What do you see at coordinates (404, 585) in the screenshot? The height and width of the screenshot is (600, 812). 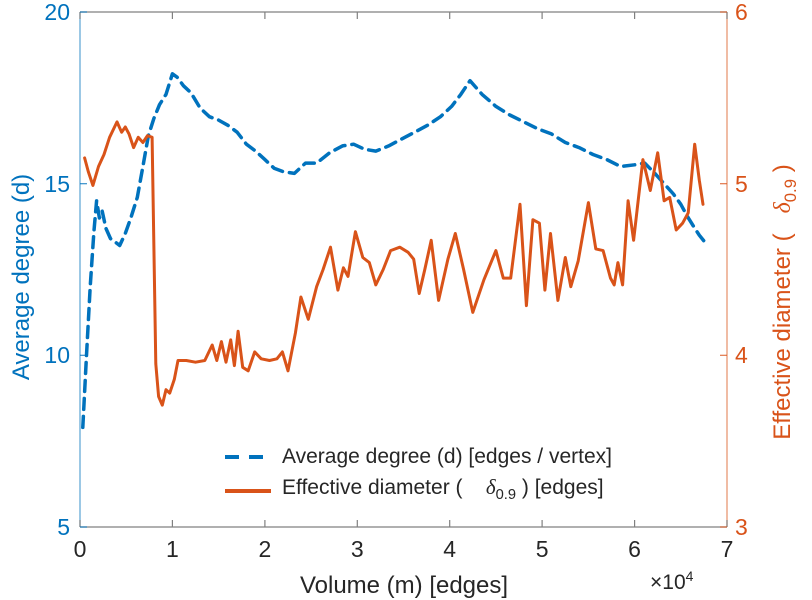 I see `x-axis-label: Volume (m) [edges]` at bounding box center [404, 585].